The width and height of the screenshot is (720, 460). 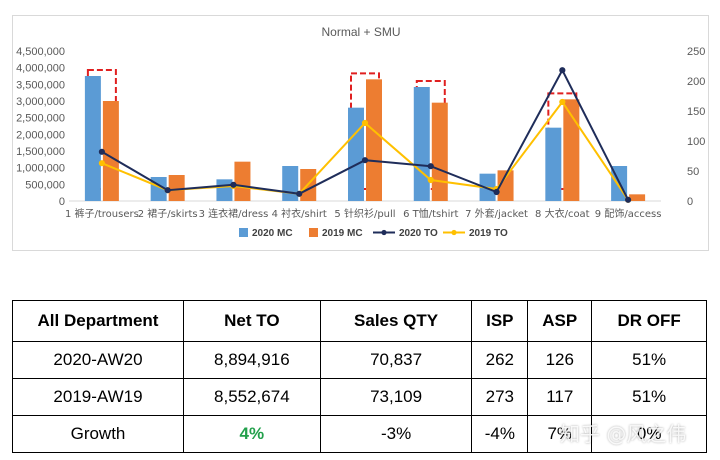 I want to click on legend-label: 2020 TO, so click(x=418, y=233).